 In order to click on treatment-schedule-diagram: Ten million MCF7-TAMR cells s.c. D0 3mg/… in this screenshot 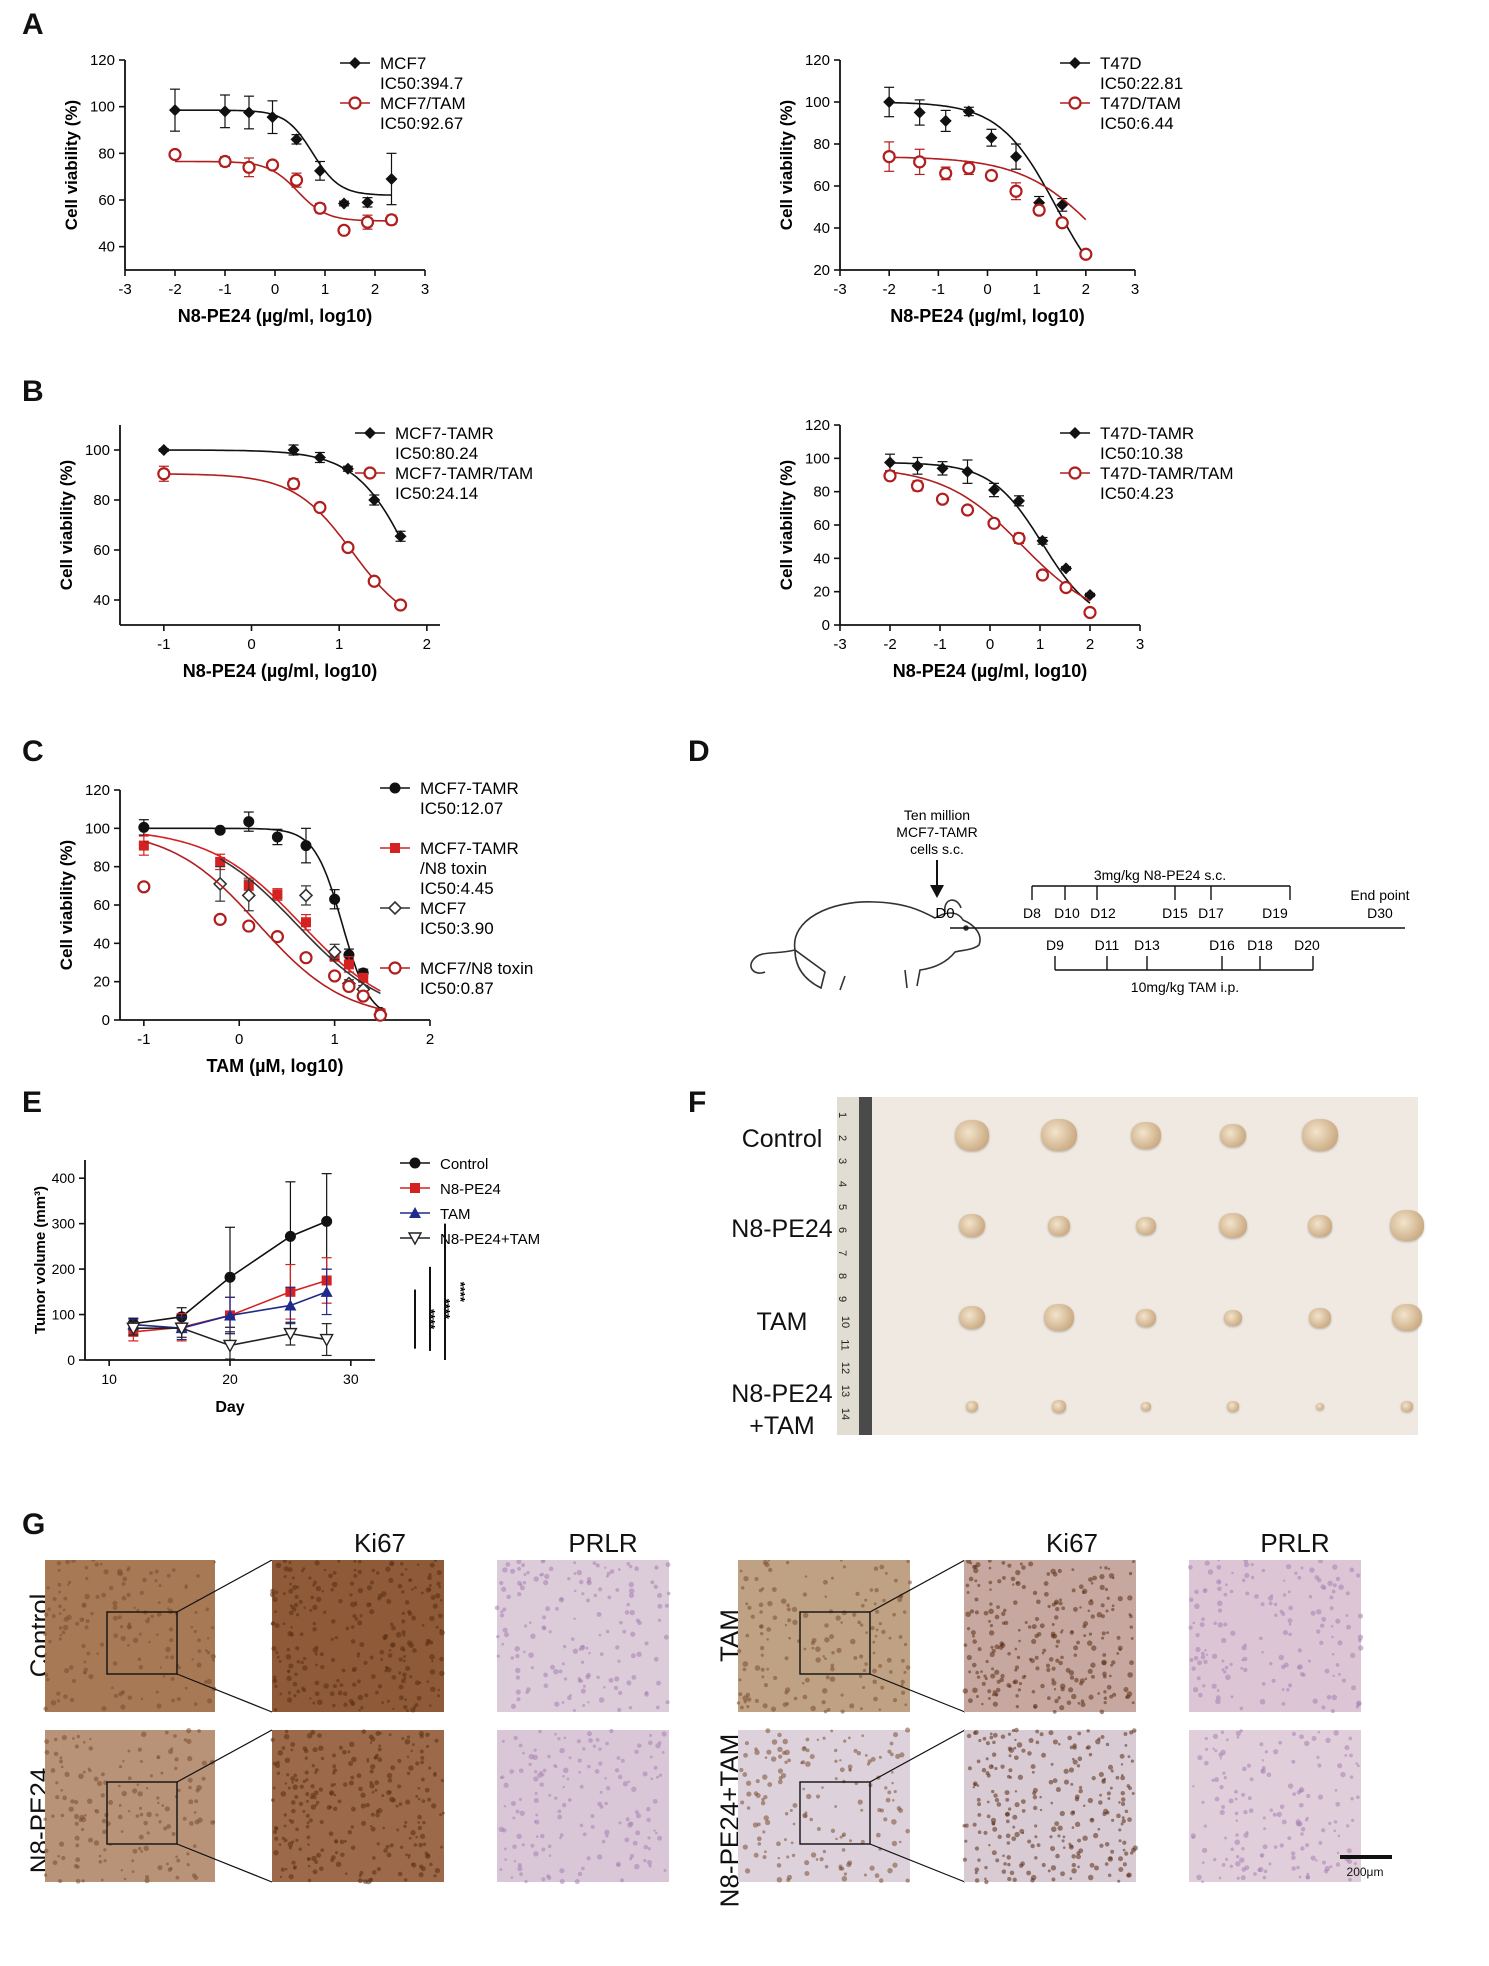, I will do `click(1080, 901)`.